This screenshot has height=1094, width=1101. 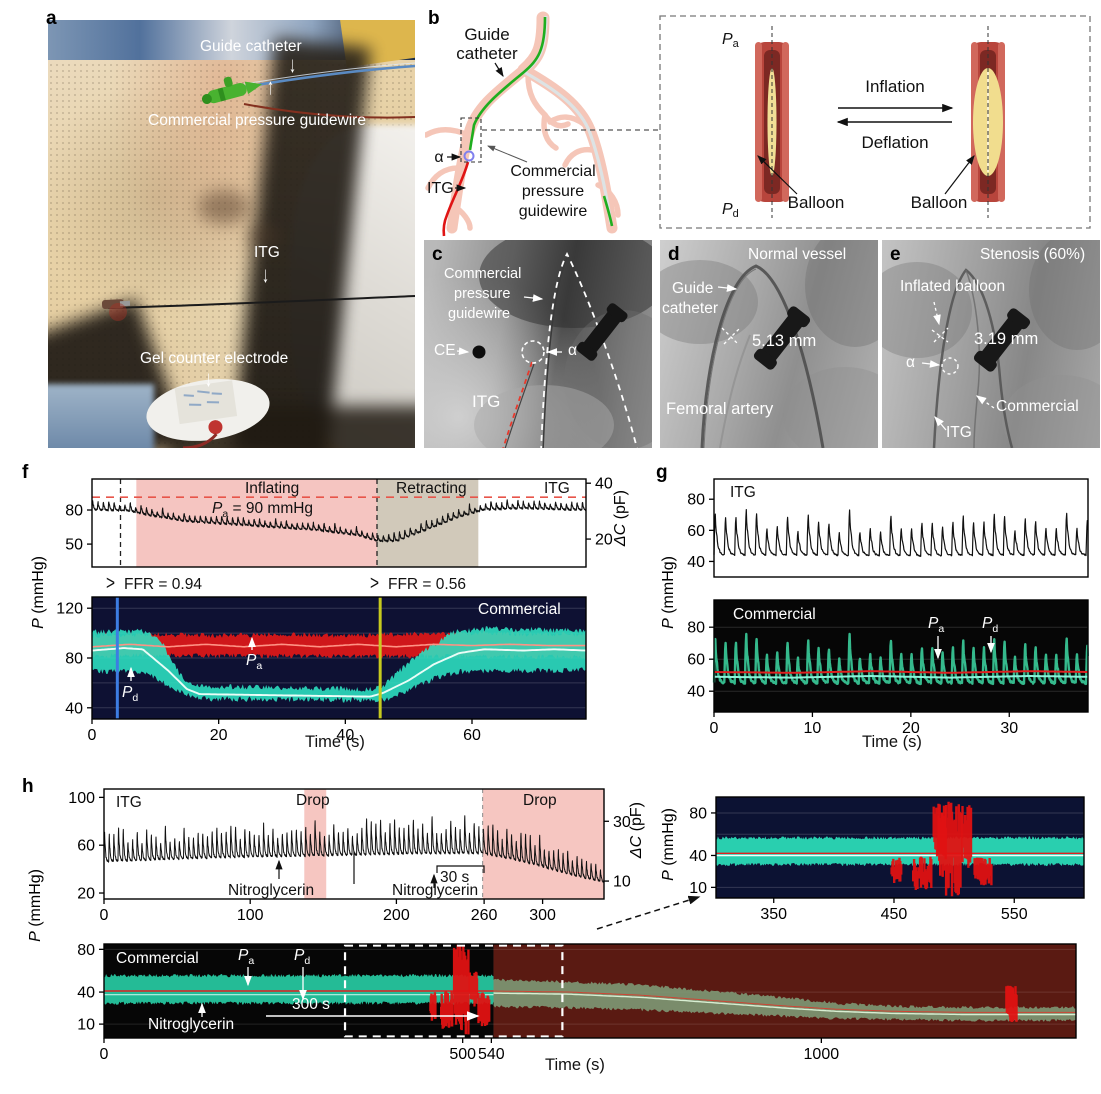 I want to click on svg-text: 450, so click(x=894, y=914).